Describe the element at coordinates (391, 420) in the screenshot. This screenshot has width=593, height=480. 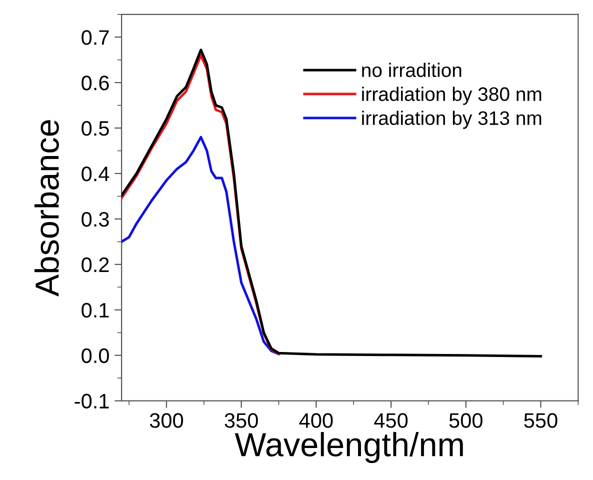
I see `x-tick-label: 450` at that location.